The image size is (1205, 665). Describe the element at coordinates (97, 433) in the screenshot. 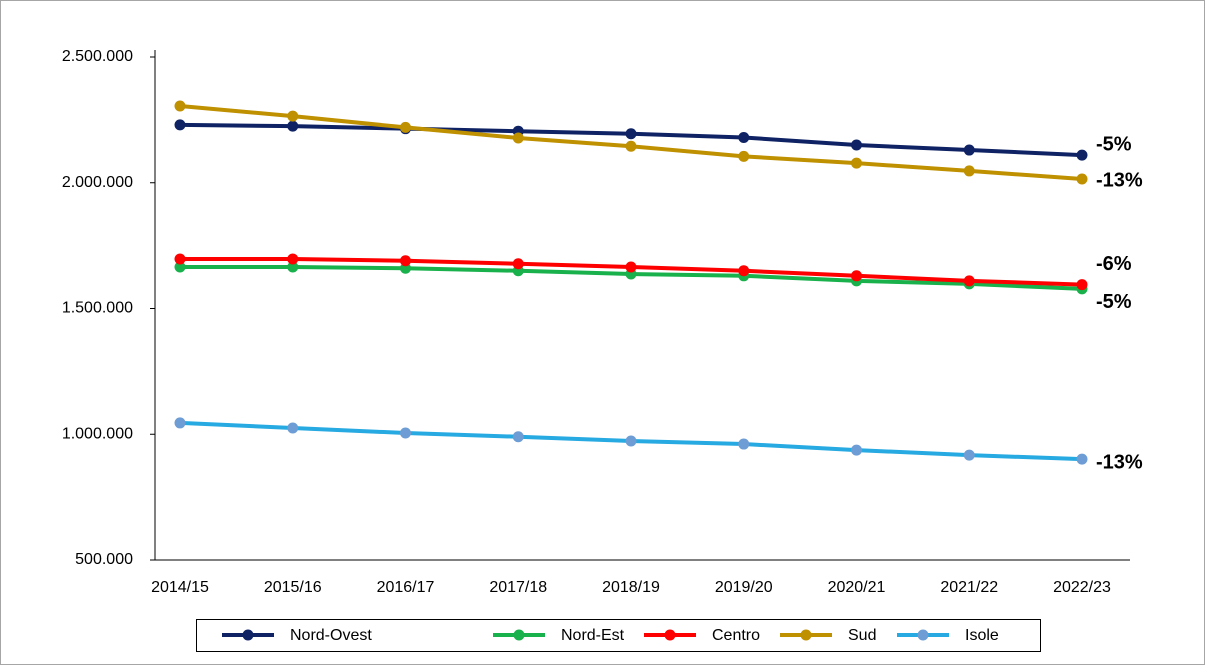

I see `y-tick-label: 1.000.000` at that location.